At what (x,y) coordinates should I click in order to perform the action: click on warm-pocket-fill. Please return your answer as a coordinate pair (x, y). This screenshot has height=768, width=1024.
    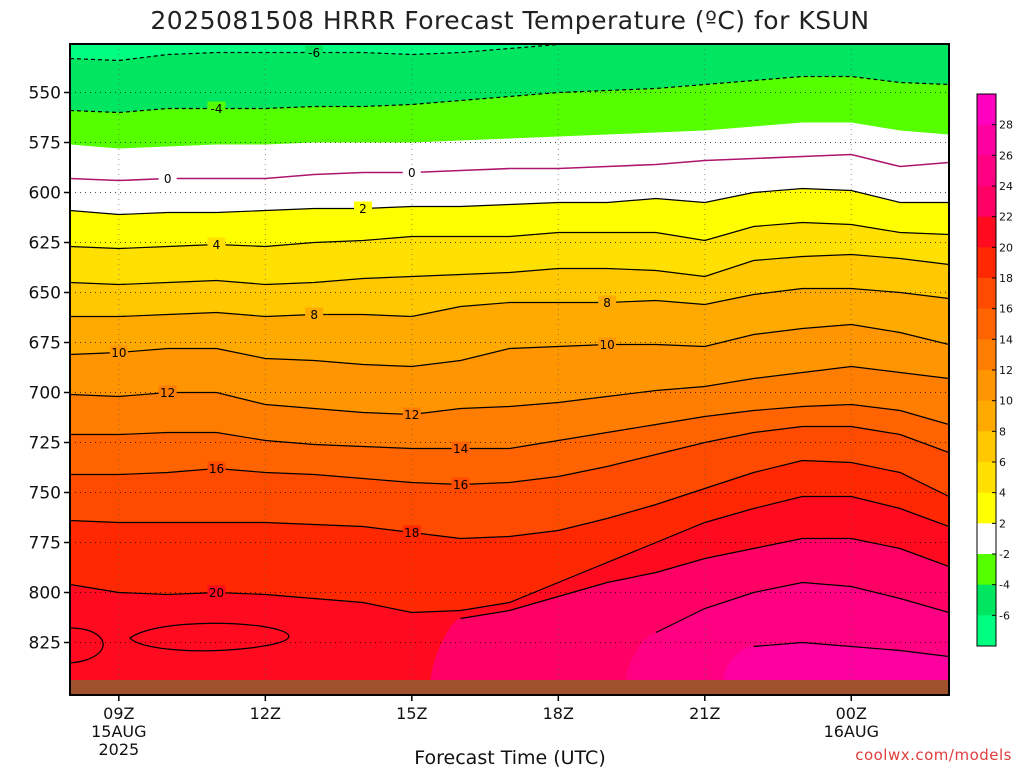
    Looking at the image, I should click on (209, 637).